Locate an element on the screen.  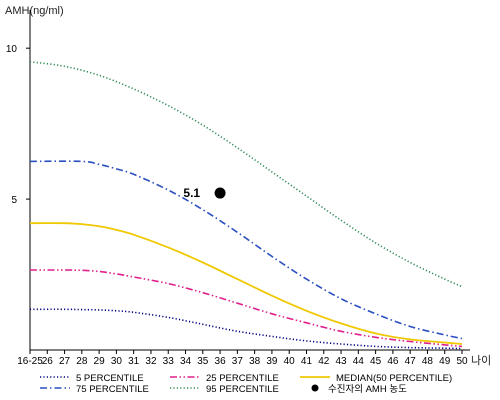
x-tick-label: 45 is located at coordinates (376, 361).